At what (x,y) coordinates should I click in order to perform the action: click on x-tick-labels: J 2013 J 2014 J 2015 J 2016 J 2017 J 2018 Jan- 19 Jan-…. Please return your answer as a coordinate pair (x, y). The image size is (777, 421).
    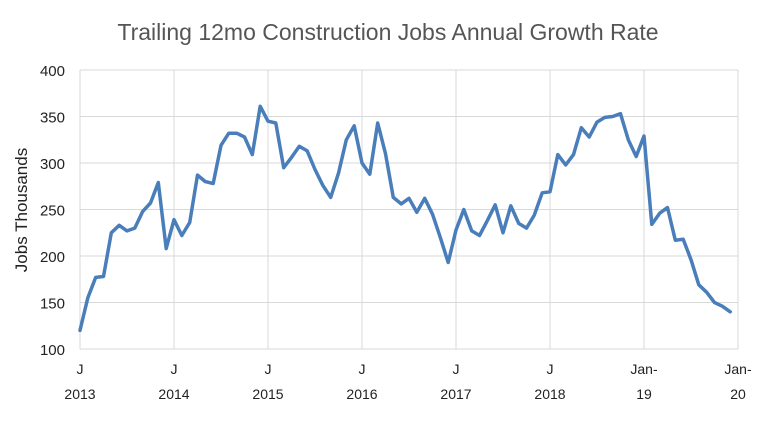
    Looking at the image, I should click on (408, 381).